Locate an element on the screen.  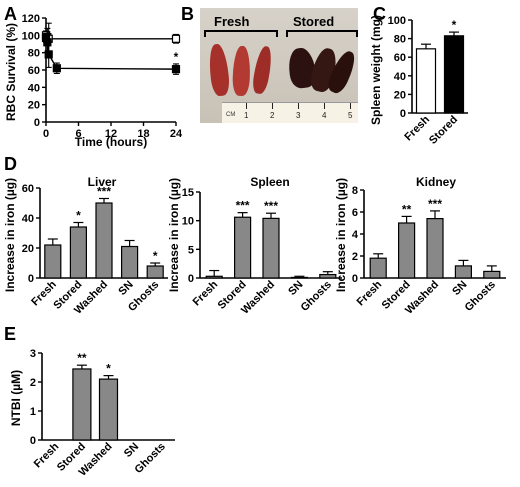
ruler-number: 4 is located at coordinates (324, 115).